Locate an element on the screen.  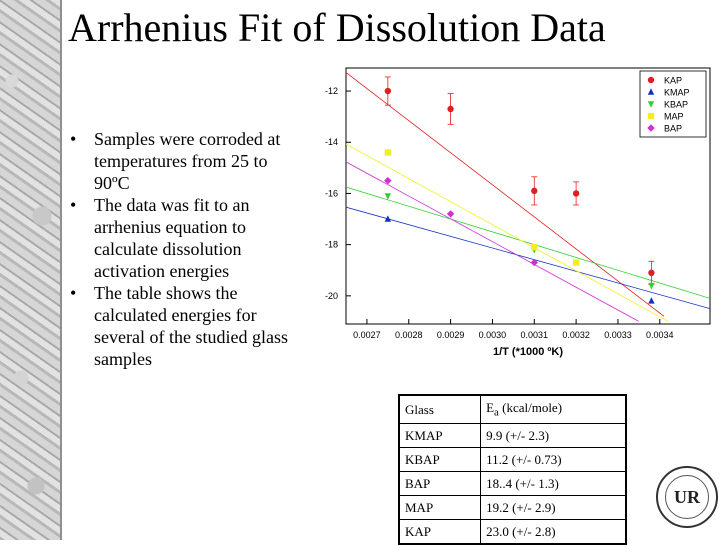
table-row: KBAP 11.2 (+/- 0.73) is located at coordinates (512, 459).